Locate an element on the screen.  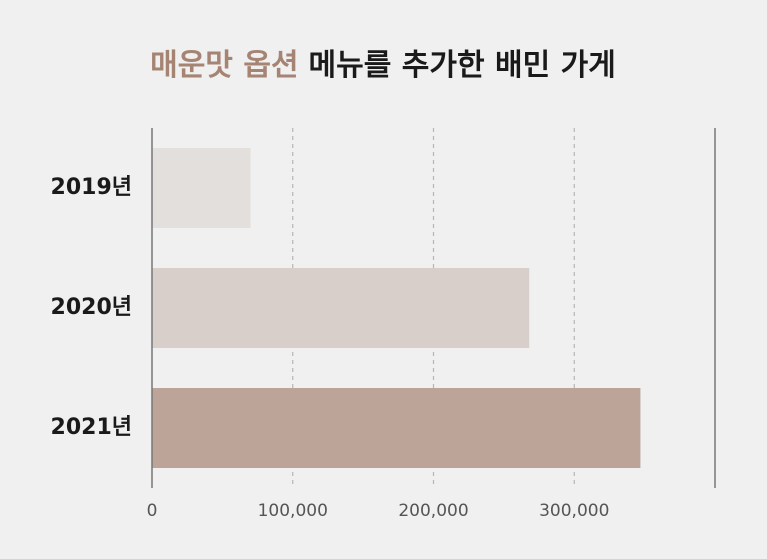
x-tick-label: 100,000 is located at coordinates (293, 511).